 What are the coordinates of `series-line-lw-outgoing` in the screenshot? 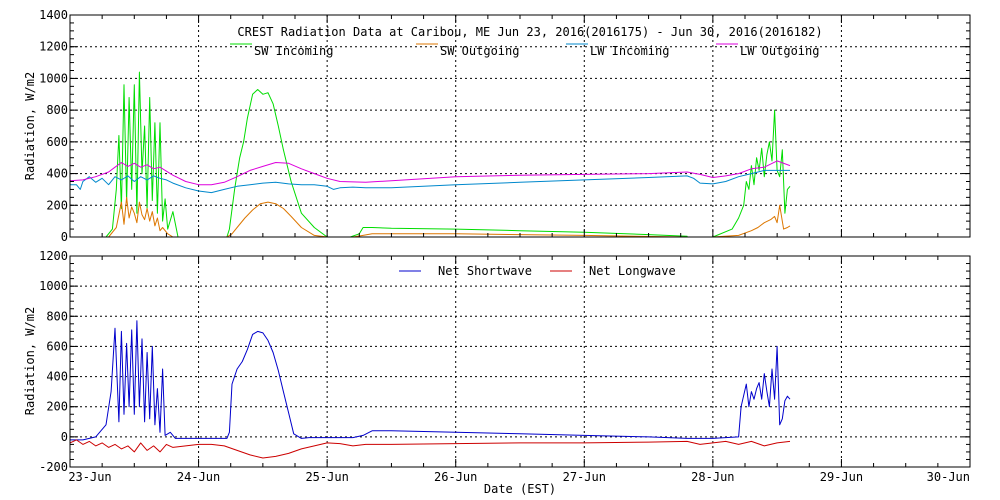 It's located at (430, 173).